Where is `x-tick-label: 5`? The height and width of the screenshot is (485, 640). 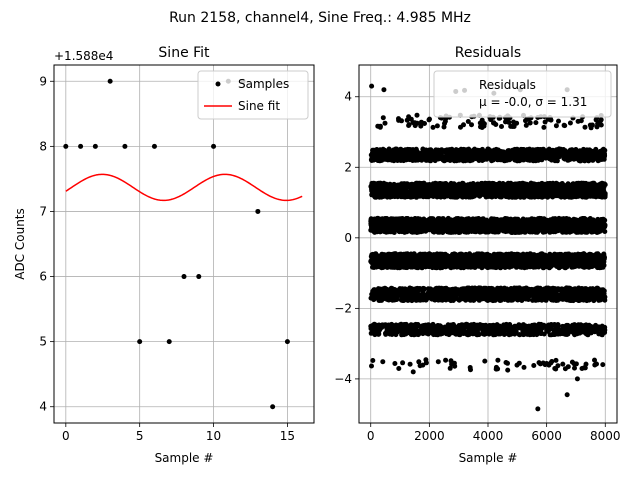 x-tick-label: 5 is located at coordinates (140, 436).